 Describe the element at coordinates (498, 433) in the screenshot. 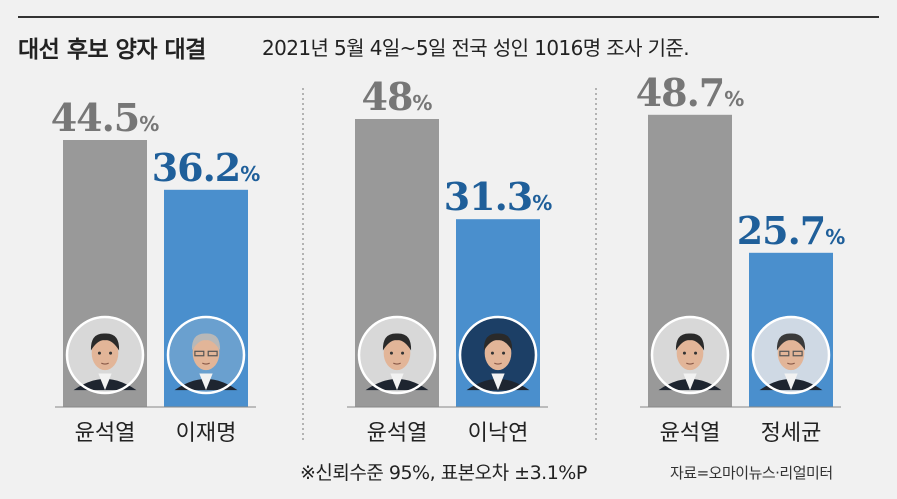

I see `candidate-name-label: 이낙연` at that location.